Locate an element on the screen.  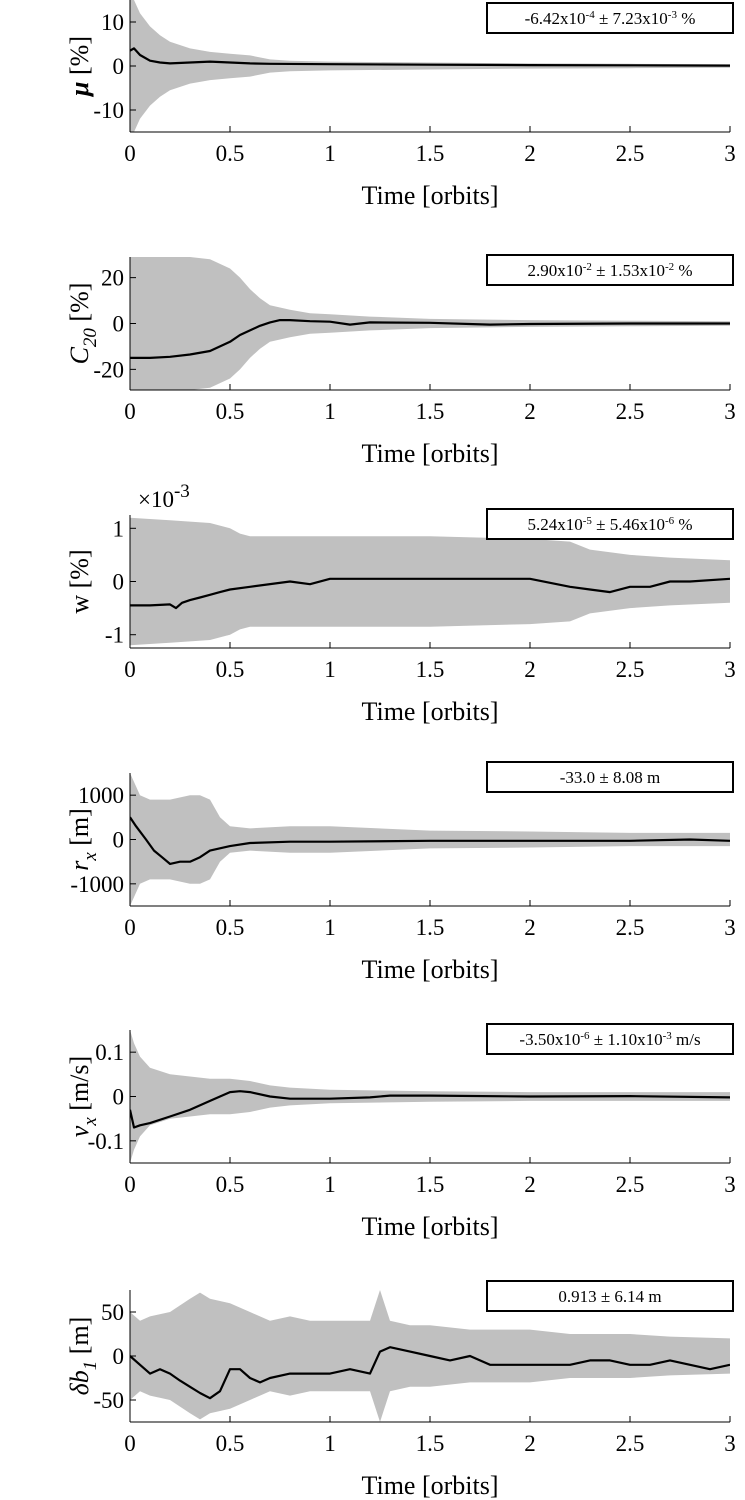
y-tick-label: 1000 is located at coordinates (101, 795).